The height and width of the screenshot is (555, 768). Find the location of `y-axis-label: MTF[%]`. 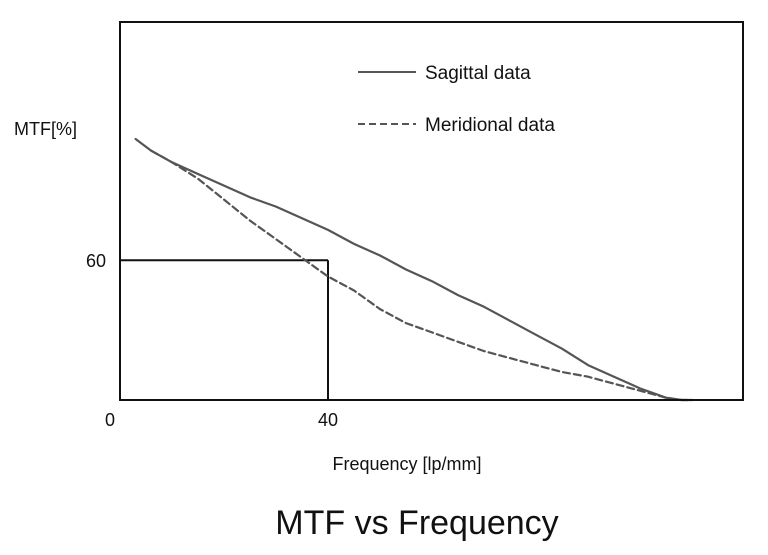

y-axis-label: MTF[%] is located at coordinates (45, 129).